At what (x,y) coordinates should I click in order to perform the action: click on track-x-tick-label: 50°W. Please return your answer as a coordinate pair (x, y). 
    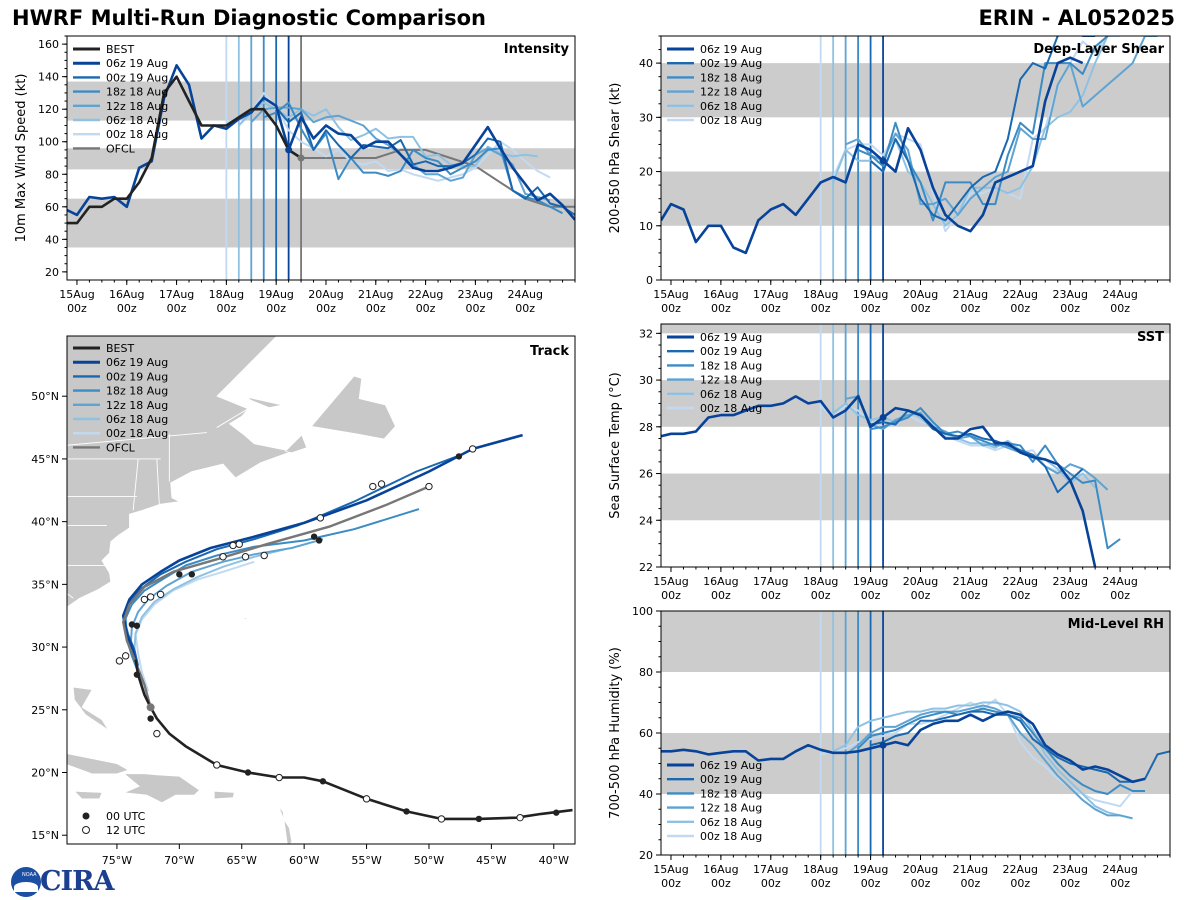
    Looking at the image, I should click on (429, 860).